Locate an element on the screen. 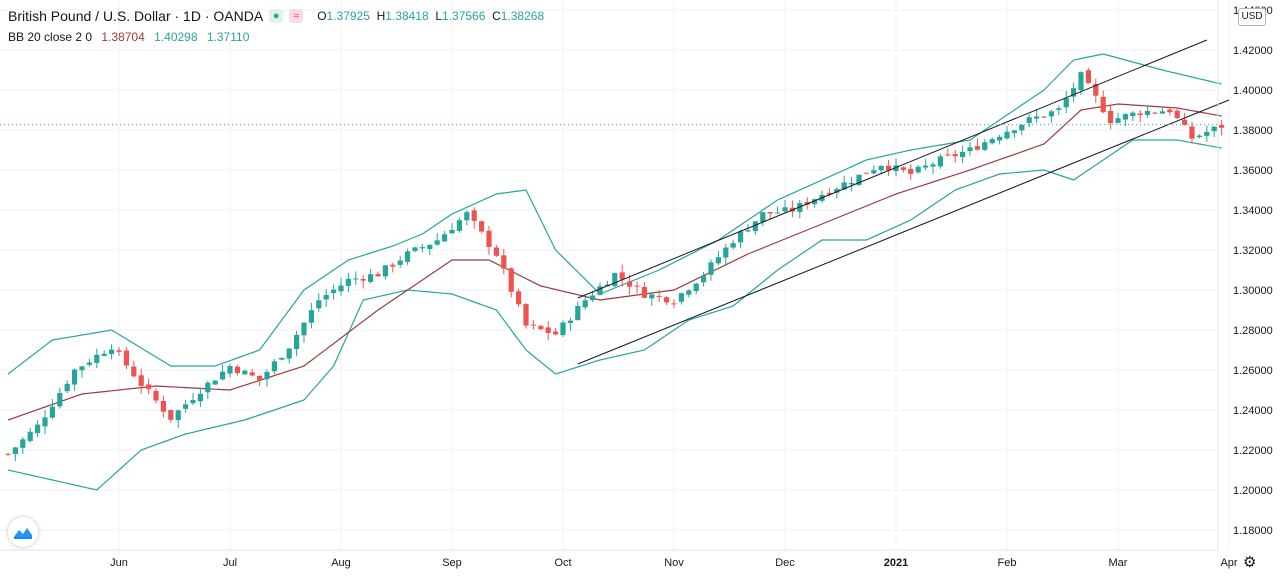 The height and width of the screenshot is (577, 1280). time-tick-label: 2021 is located at coordinates (896, 563).